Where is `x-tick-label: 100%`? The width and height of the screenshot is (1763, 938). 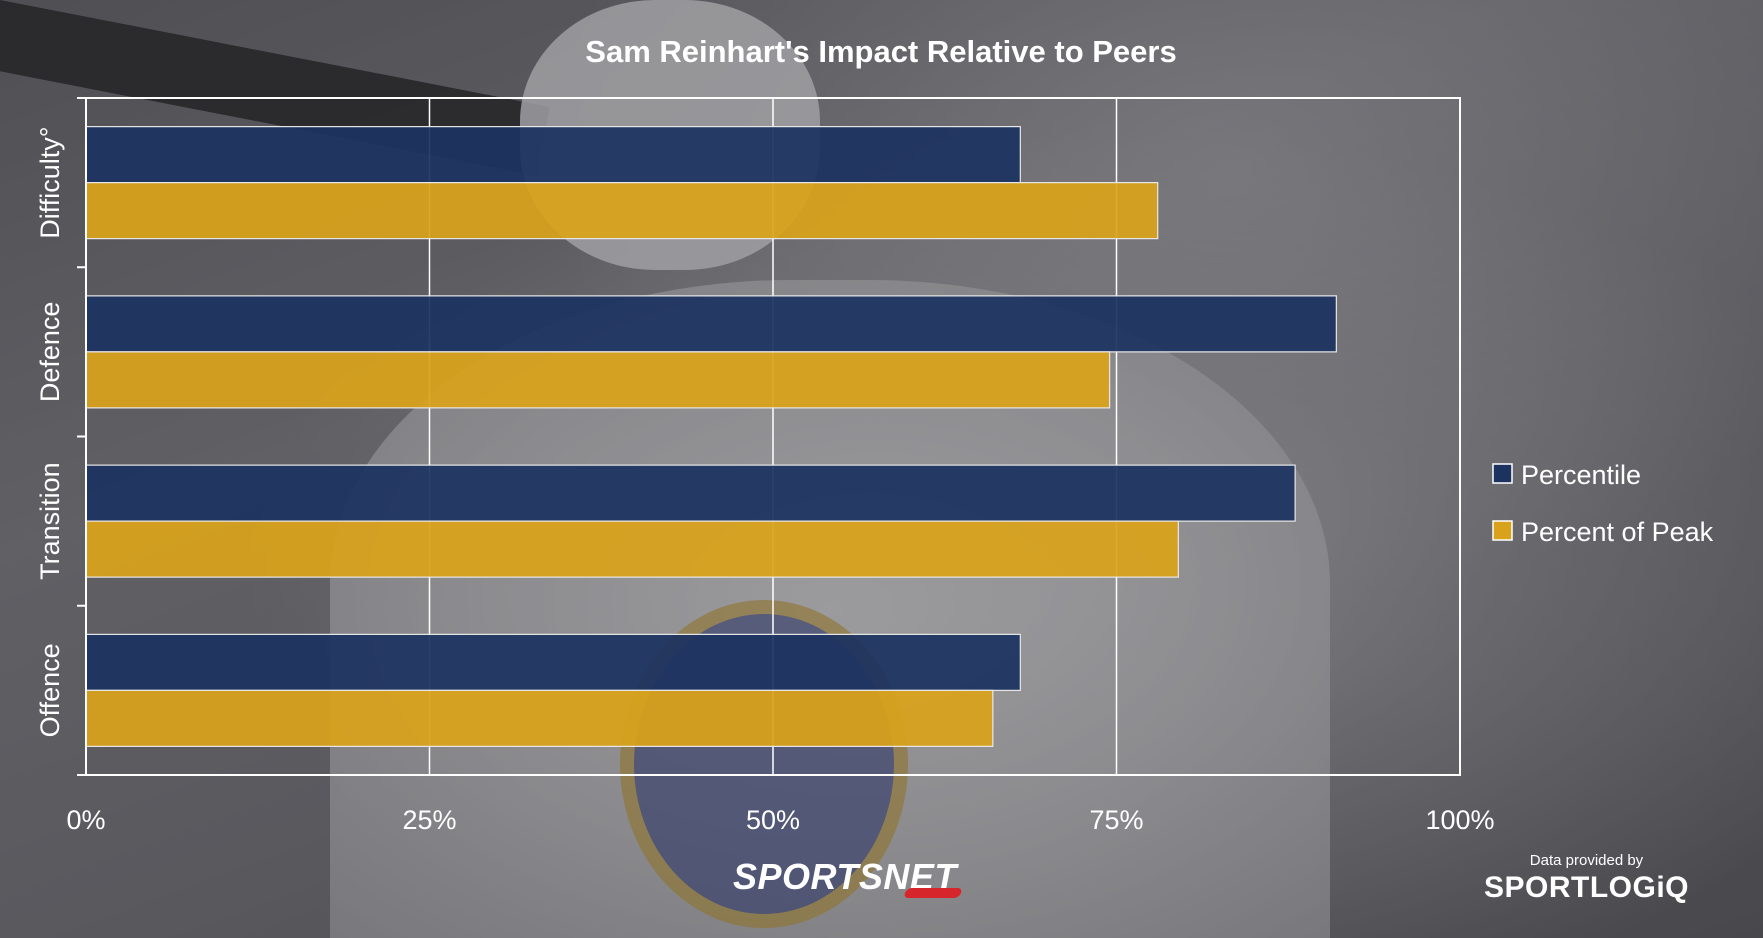
x-tick-label: 100% is located at coordinates (1459, 820).